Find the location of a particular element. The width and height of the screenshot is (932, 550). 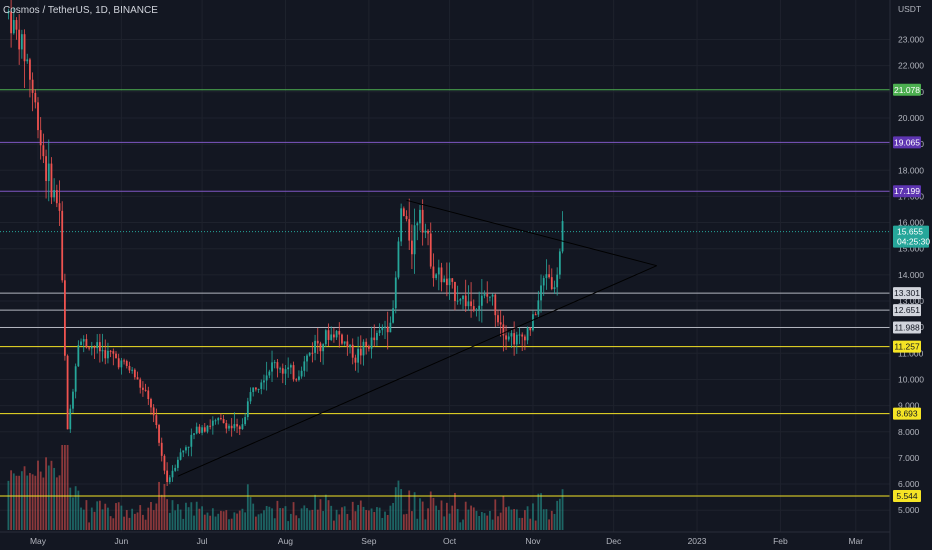

price-tick-label: 14.000 is located at coordinates (911, 275).